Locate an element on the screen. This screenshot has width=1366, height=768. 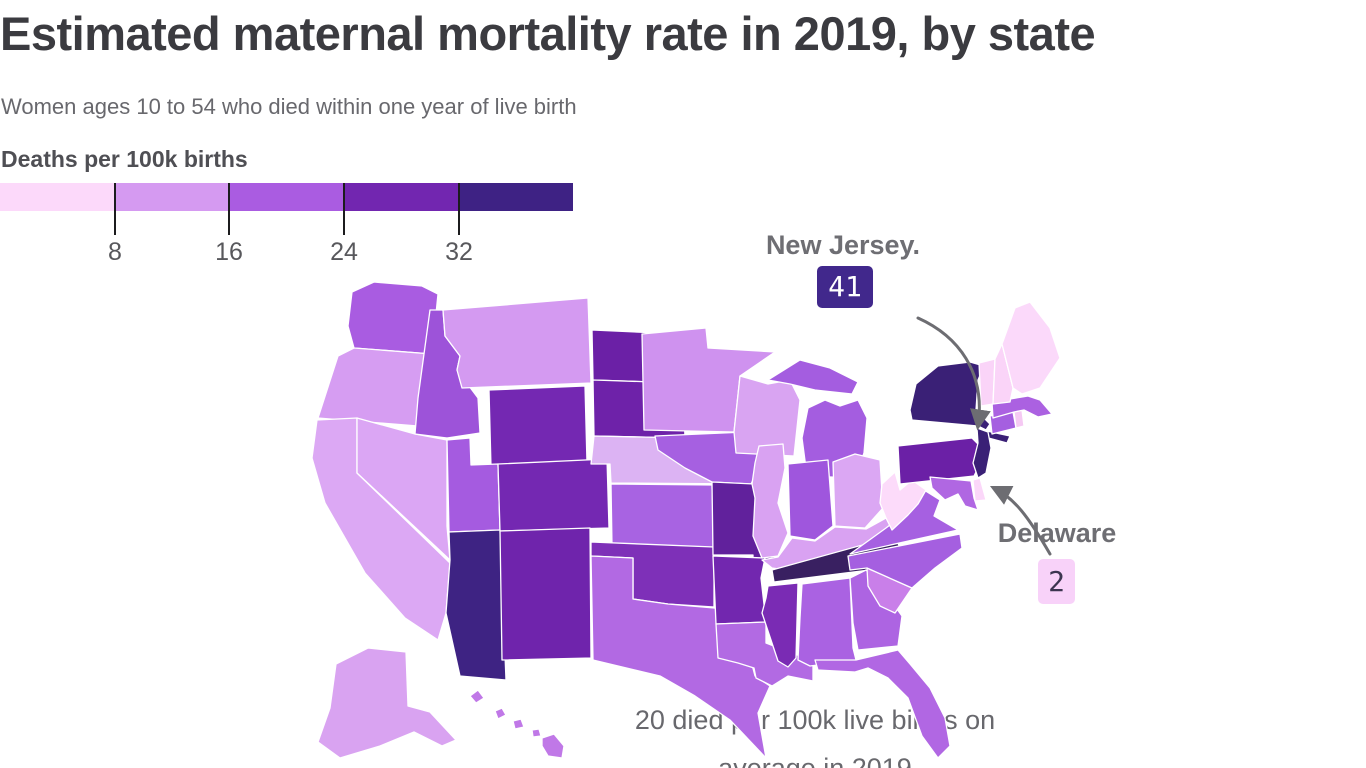
state-oh is located at coordinates (858, 491).